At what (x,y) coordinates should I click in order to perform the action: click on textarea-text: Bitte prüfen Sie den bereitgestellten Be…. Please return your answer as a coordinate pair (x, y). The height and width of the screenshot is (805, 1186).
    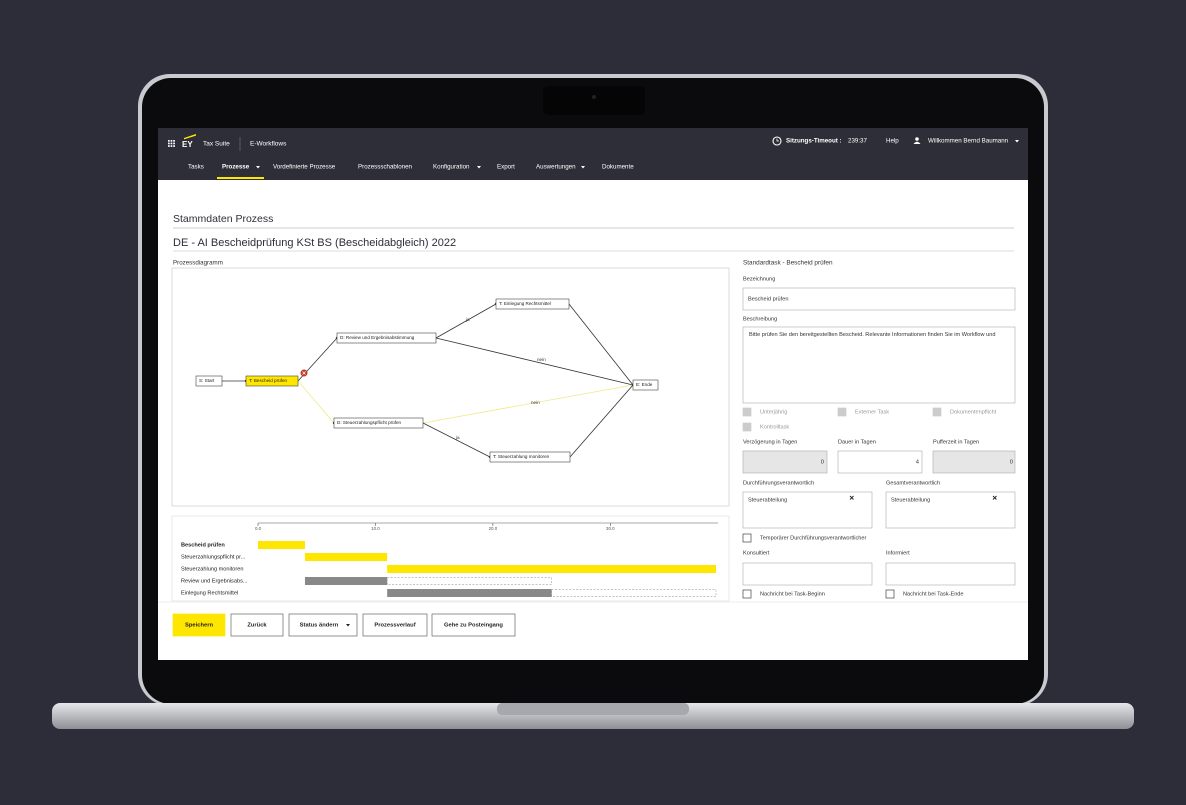
    Looking at the image, I should click on (872, 335).